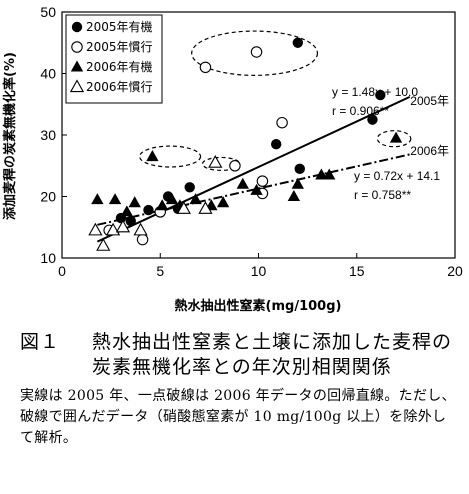  Describe the element at coordinates (429, 151) in the screenshot. I see `regression-2006-label: 2006年` at that location.